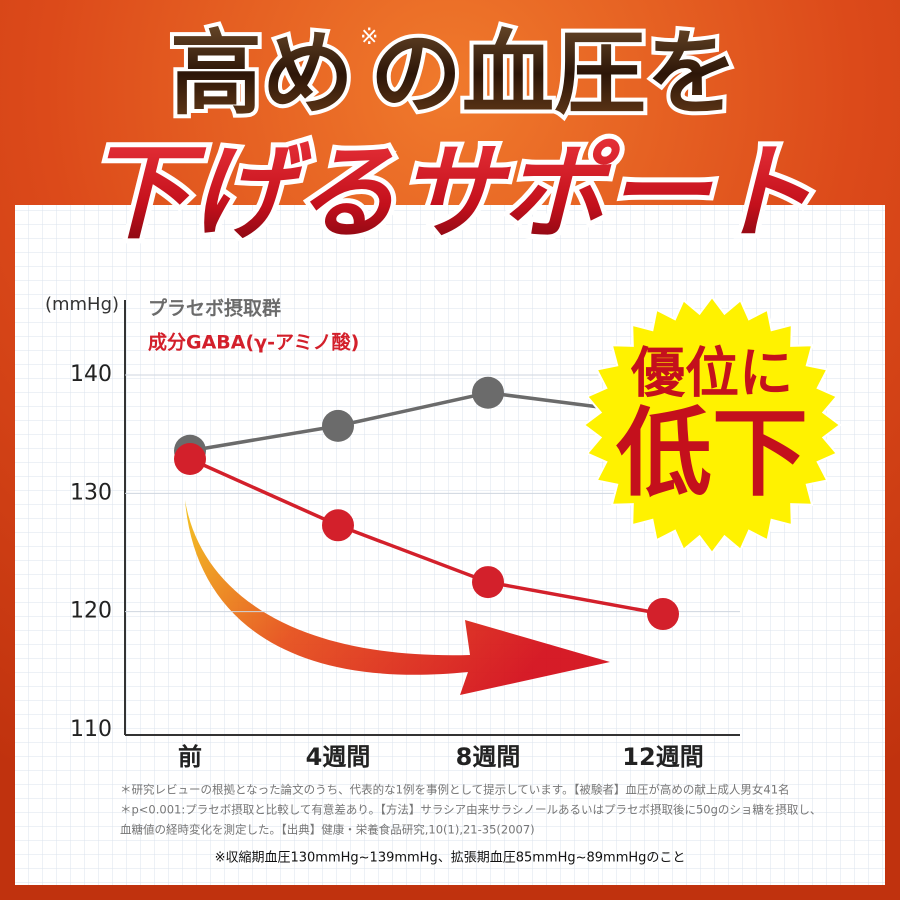 This screenshot has height=904, width=900. Describe the element at coordinates (91, 611) in the screenshot. I see `y-tick-label: 120` at that location.